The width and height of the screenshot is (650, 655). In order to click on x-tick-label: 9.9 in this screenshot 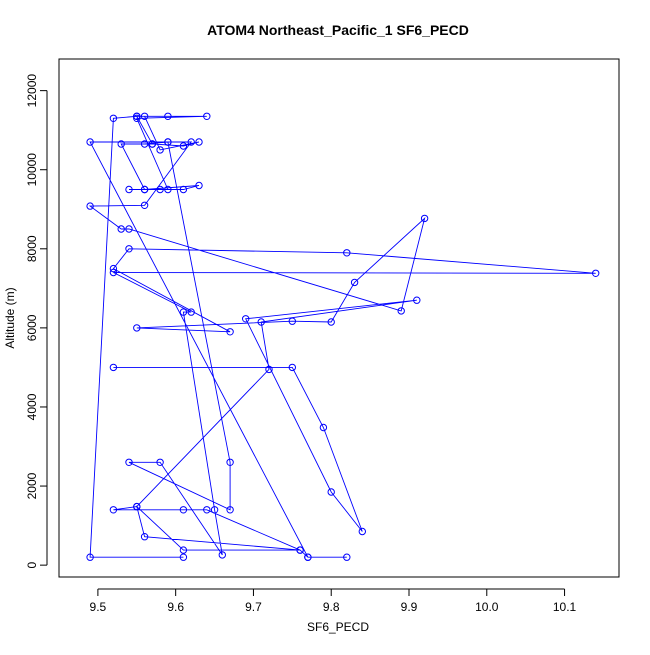, I will do `click(409, 607)`.